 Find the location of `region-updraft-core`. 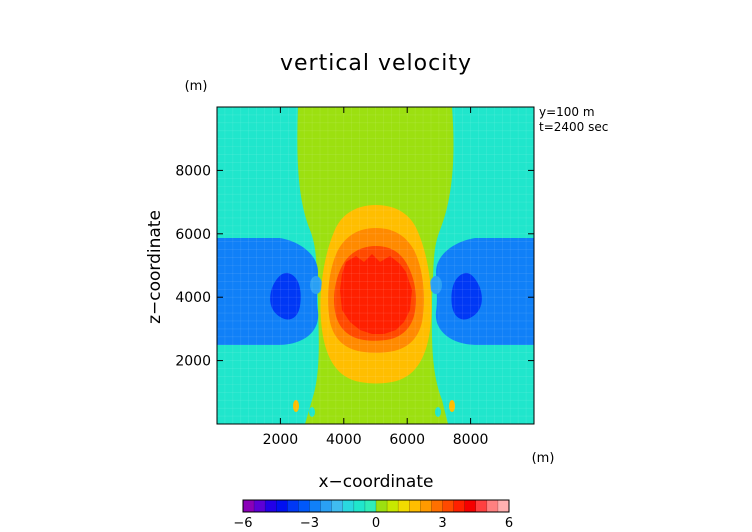

region-updraft-core is located at coordinates (376, 294).